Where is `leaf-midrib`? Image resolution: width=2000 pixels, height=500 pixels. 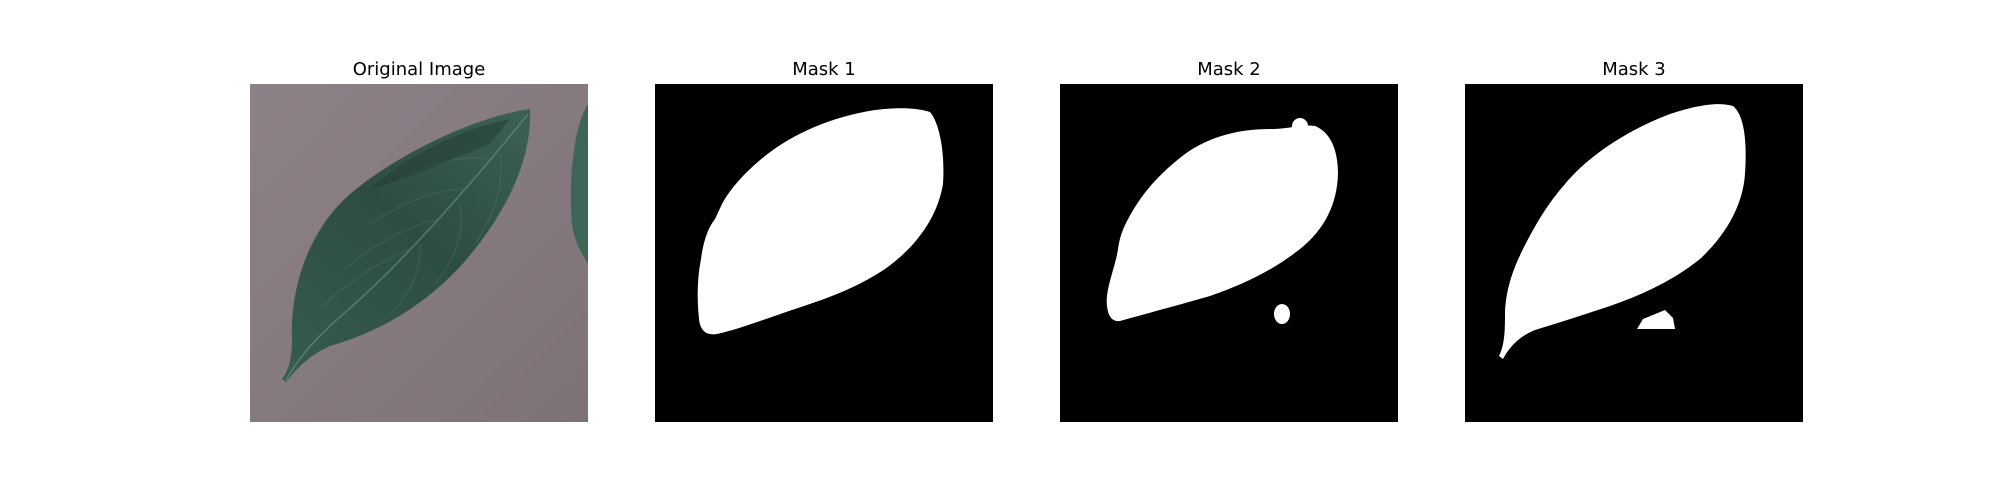 leaf-midrib is located at coordinates (407, 247).